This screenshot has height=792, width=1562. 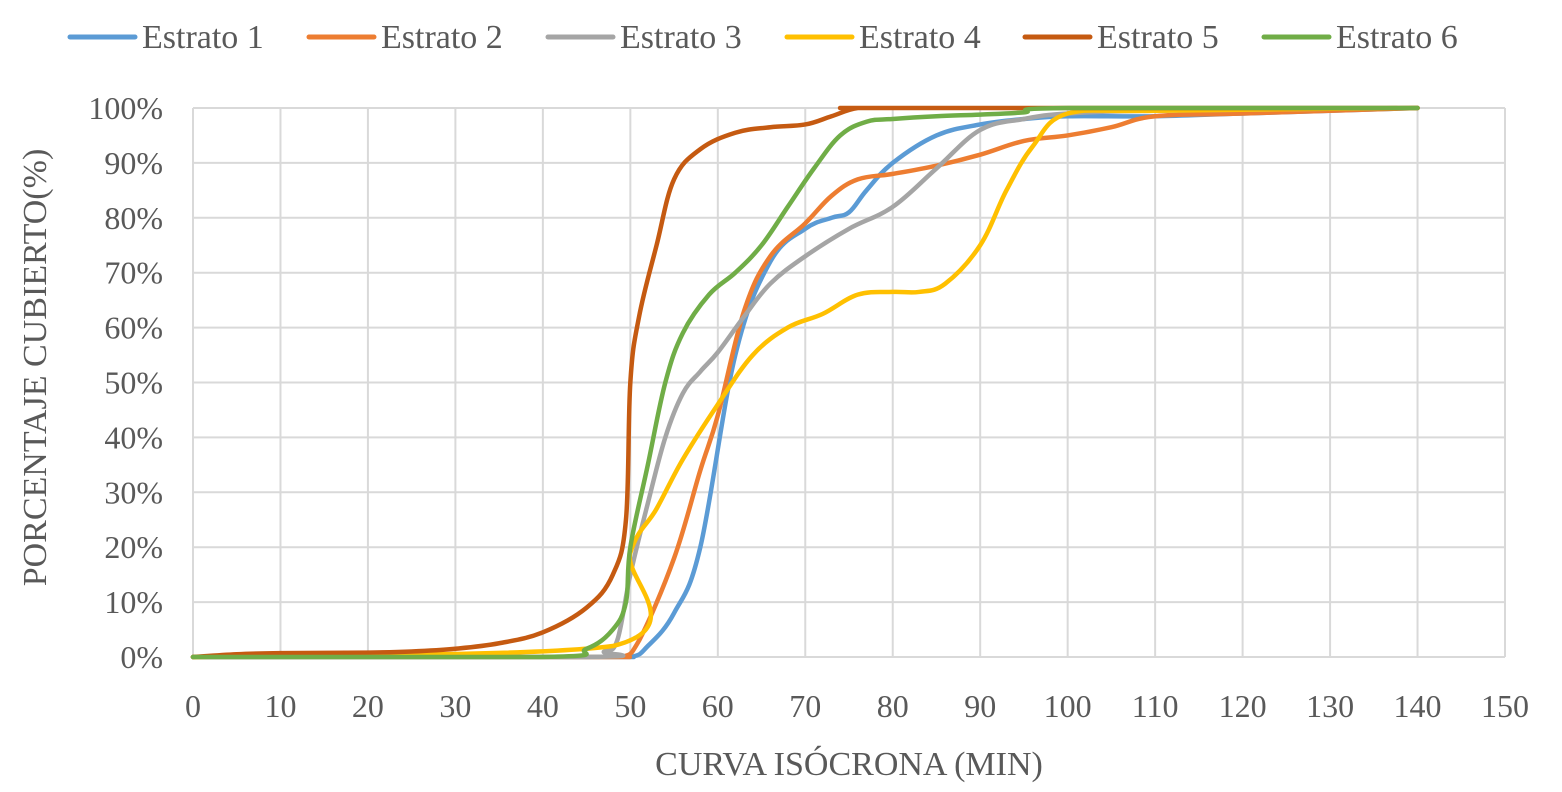 What do you see at coordinates (1158, 37) in the screenshot?
I see `legend-label-estrato-5: Estrato 5` at bounding box center [1158, 37].